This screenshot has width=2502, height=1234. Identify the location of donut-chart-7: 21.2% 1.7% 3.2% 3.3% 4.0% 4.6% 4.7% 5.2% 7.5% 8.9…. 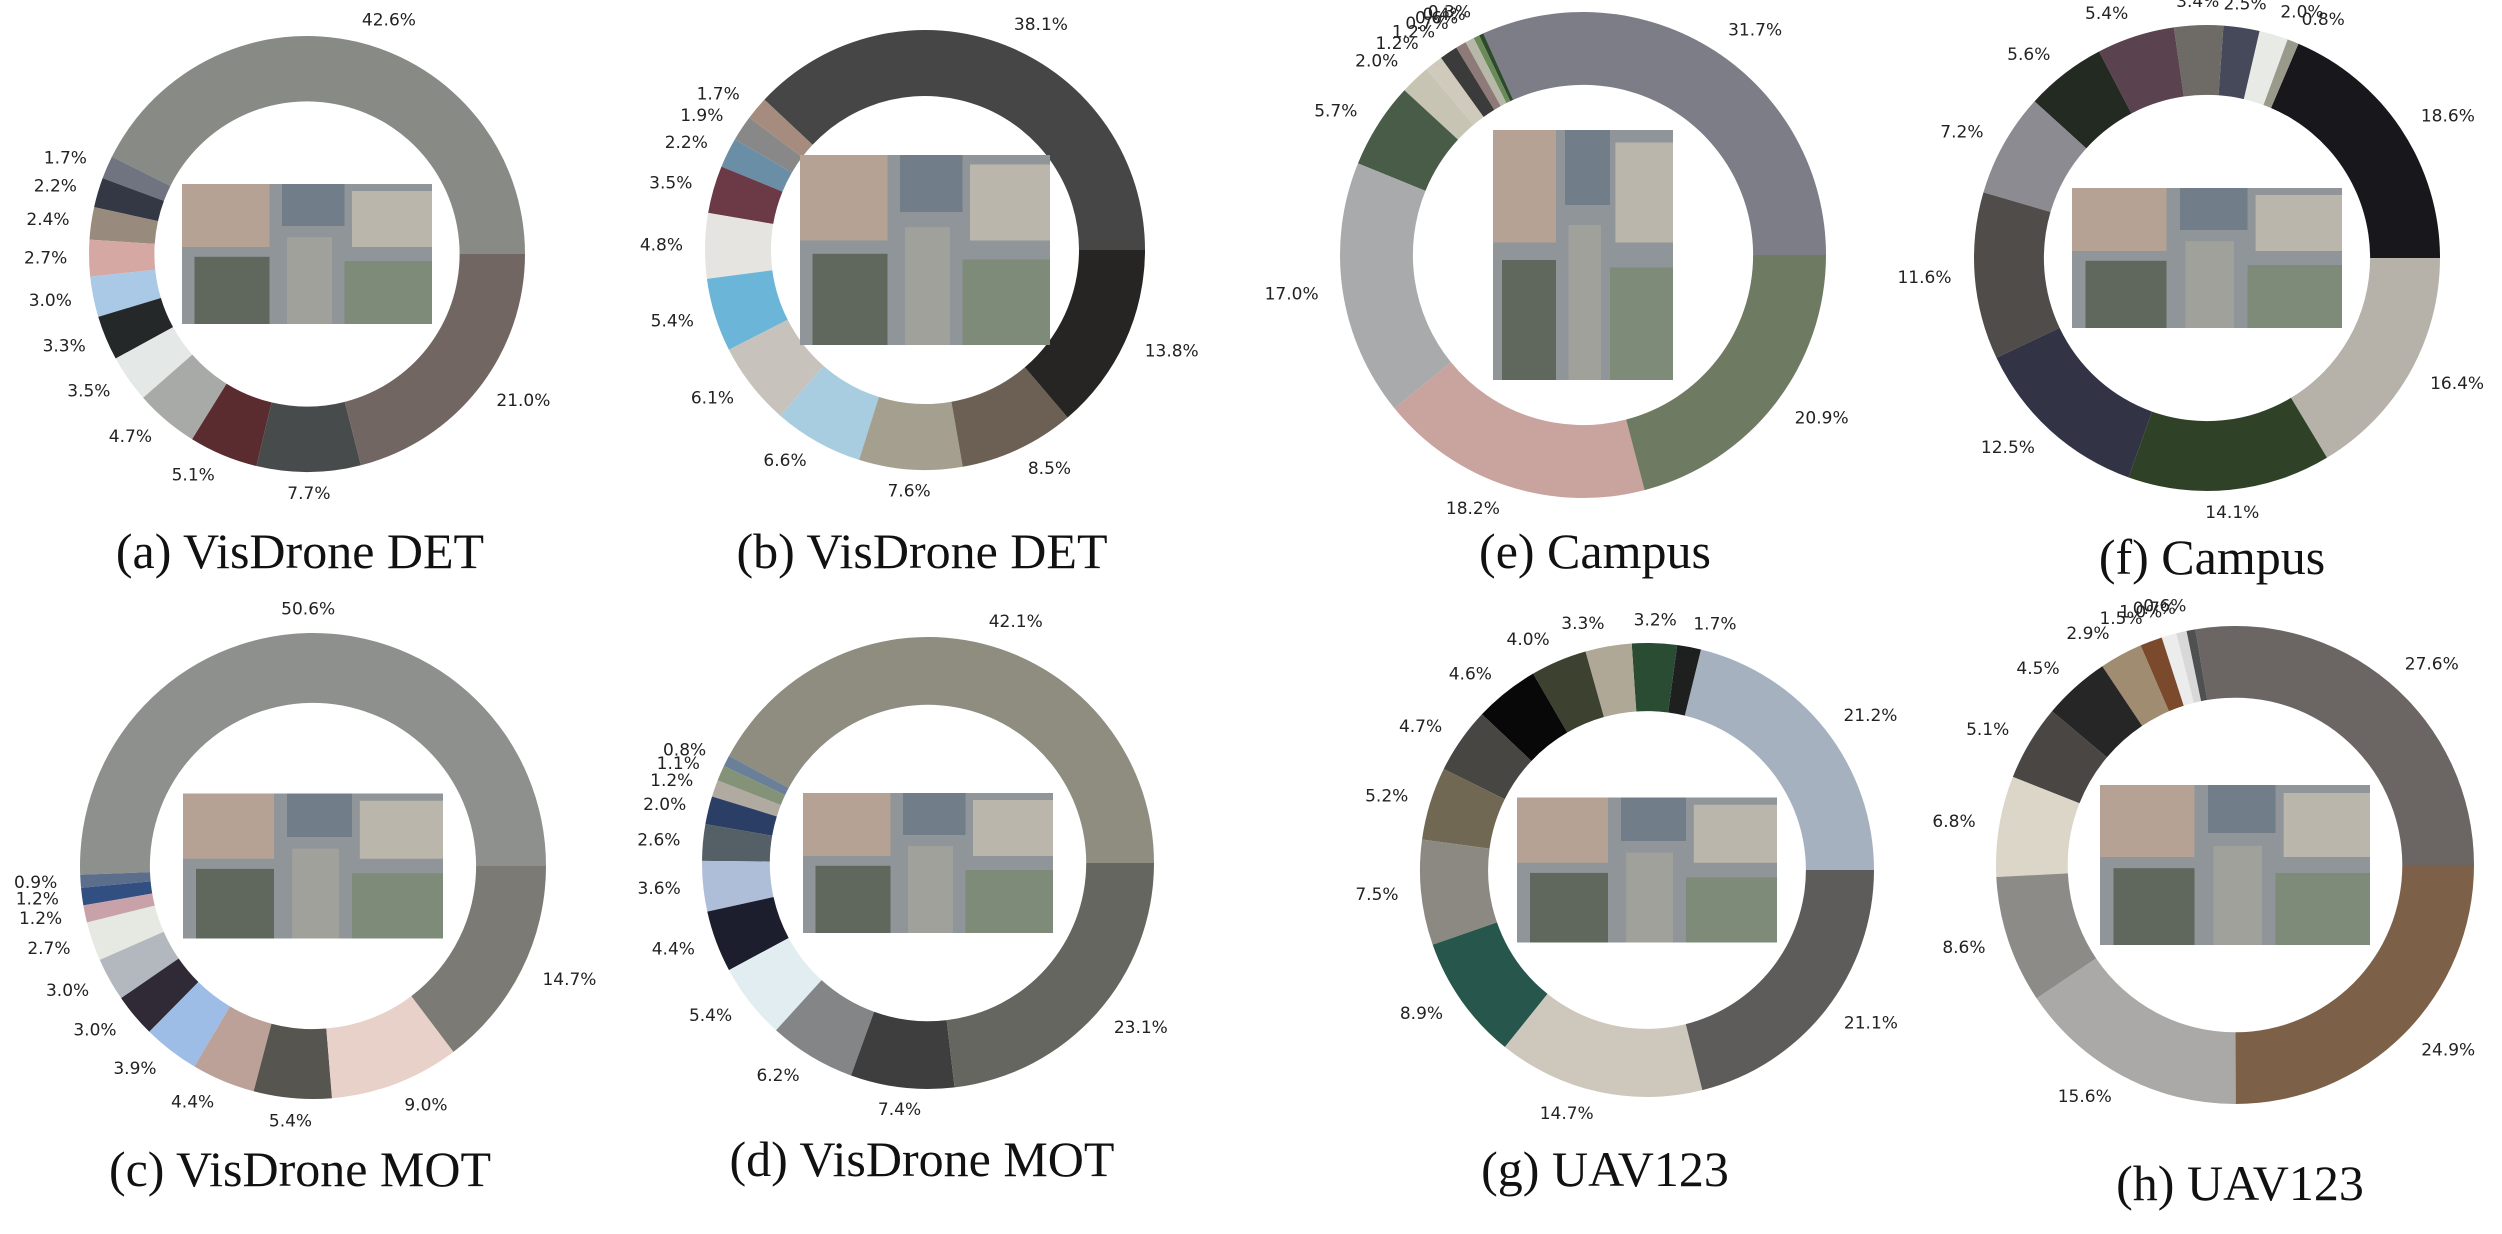
(1626, 903).